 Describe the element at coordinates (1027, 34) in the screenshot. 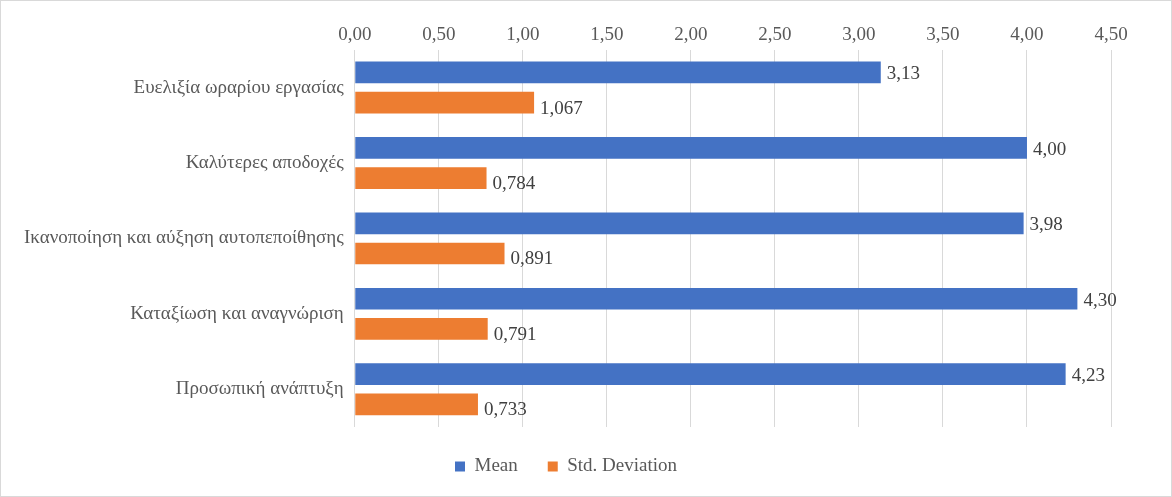

I see `x-tick-label: 4,00` at that location.